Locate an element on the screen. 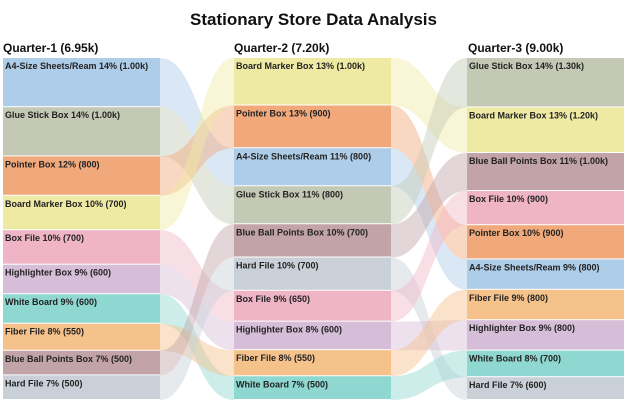 This screenshot has height=420, width=627. link-box-file-q1-to-q2 is located at coordinates (197, 276).